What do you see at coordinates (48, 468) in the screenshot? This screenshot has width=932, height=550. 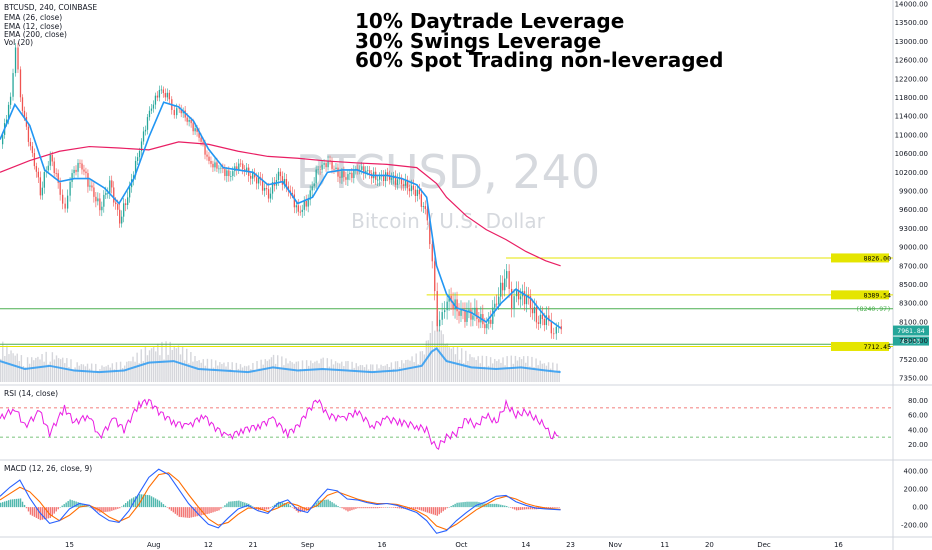 I see `macd-title: MACD (12, 26, close, 9)` at bounding box center [48, 468].